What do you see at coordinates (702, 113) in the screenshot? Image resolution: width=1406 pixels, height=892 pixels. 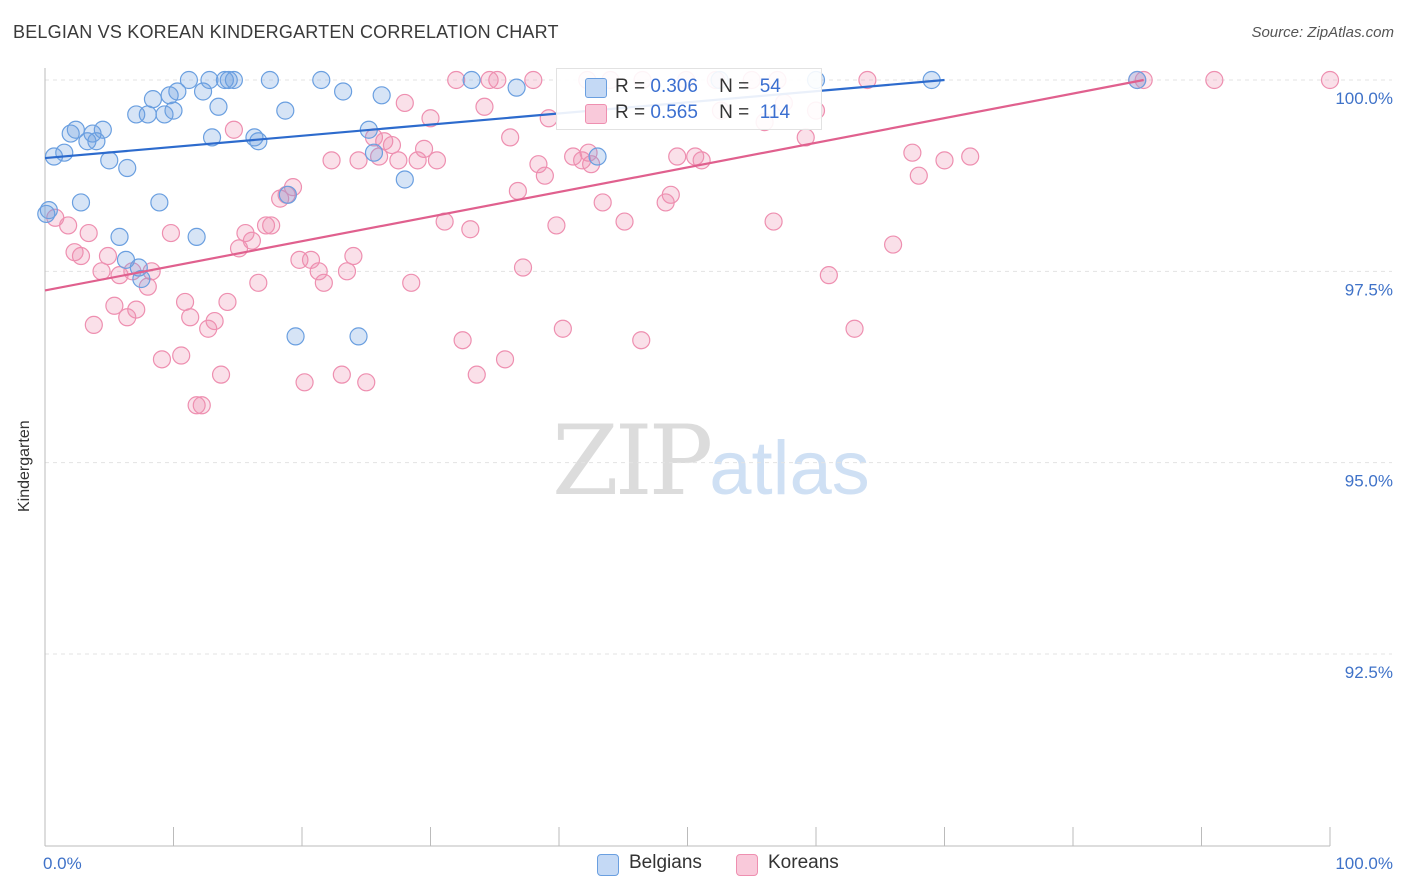 I see `legend-korean-text: R = 0.565 N = 114` at bounding box center [702, 113].